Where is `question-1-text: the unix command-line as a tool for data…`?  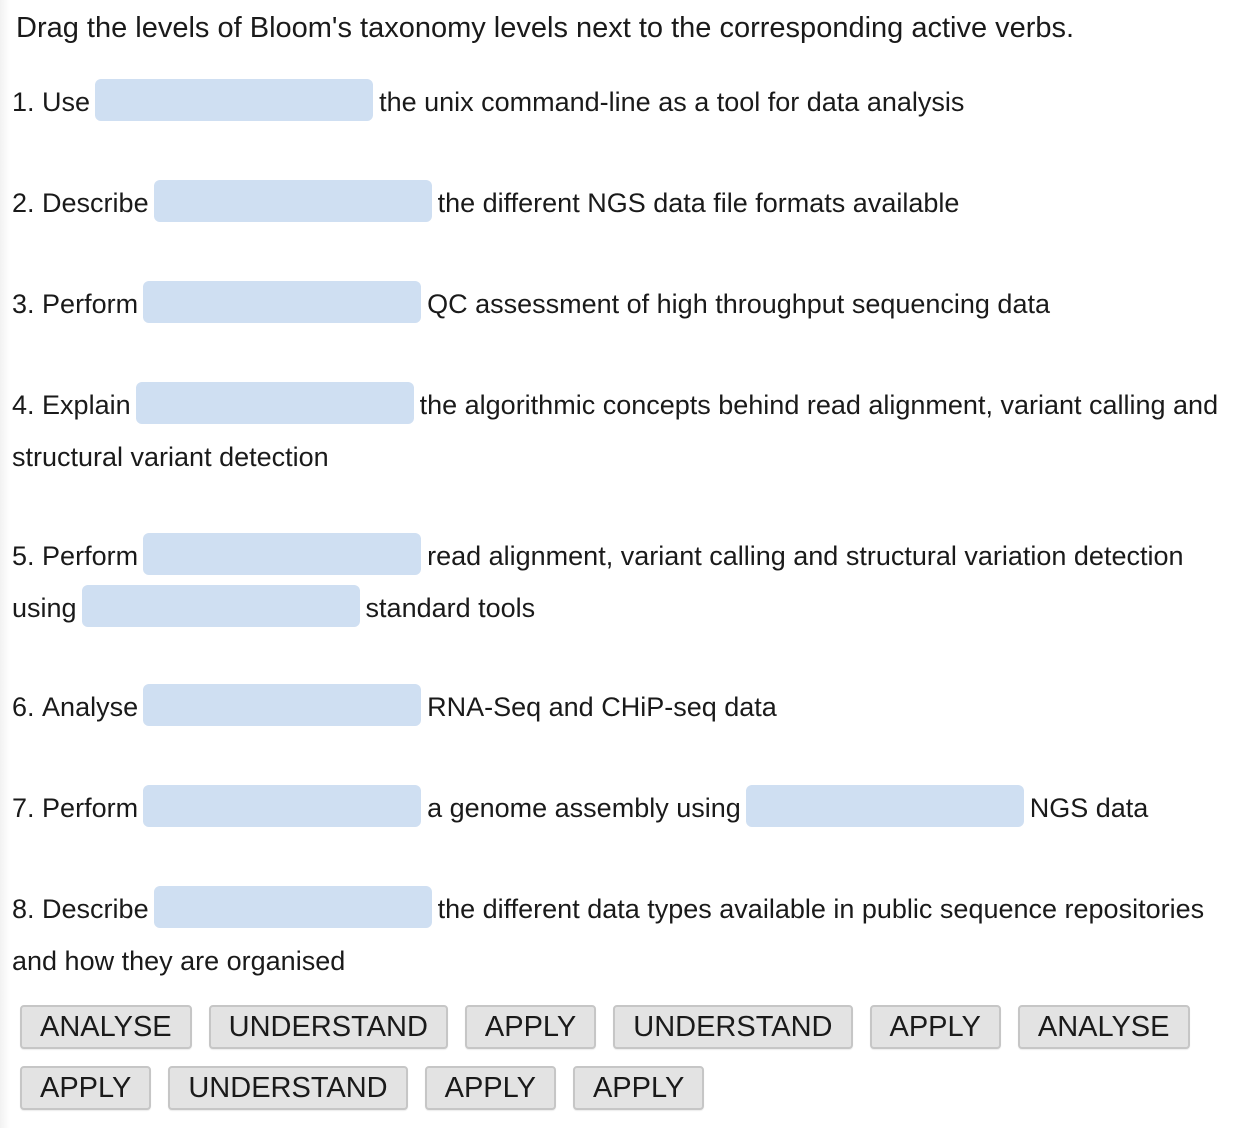
question-1-text: the unix command-line as a tool for data… is located at coordinates (672, 101).